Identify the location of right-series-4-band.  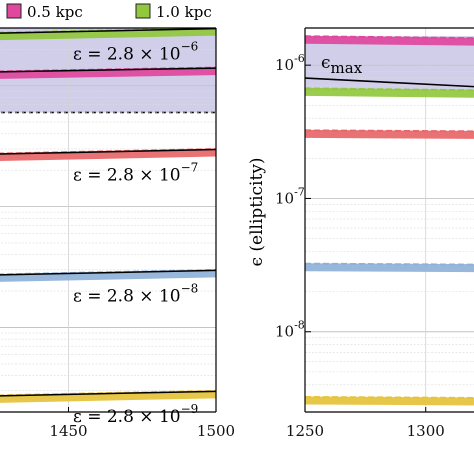
(389, 401).